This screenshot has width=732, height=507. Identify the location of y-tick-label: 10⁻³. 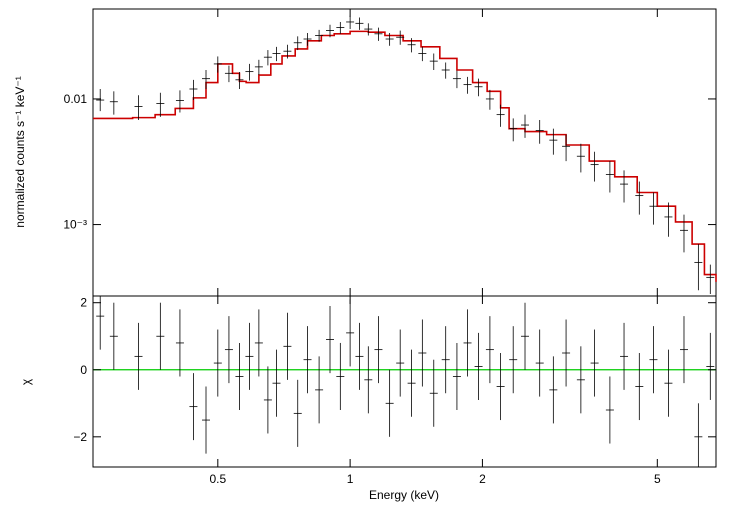
(75, 225).